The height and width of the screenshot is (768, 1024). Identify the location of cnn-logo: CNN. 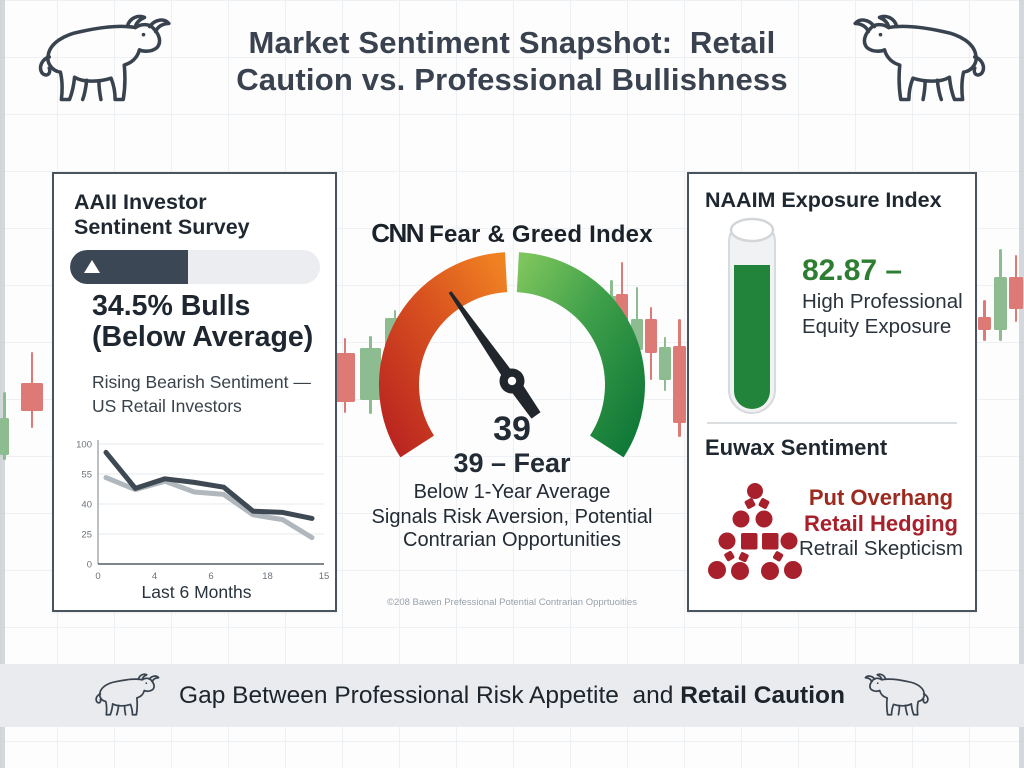
(397, 233).